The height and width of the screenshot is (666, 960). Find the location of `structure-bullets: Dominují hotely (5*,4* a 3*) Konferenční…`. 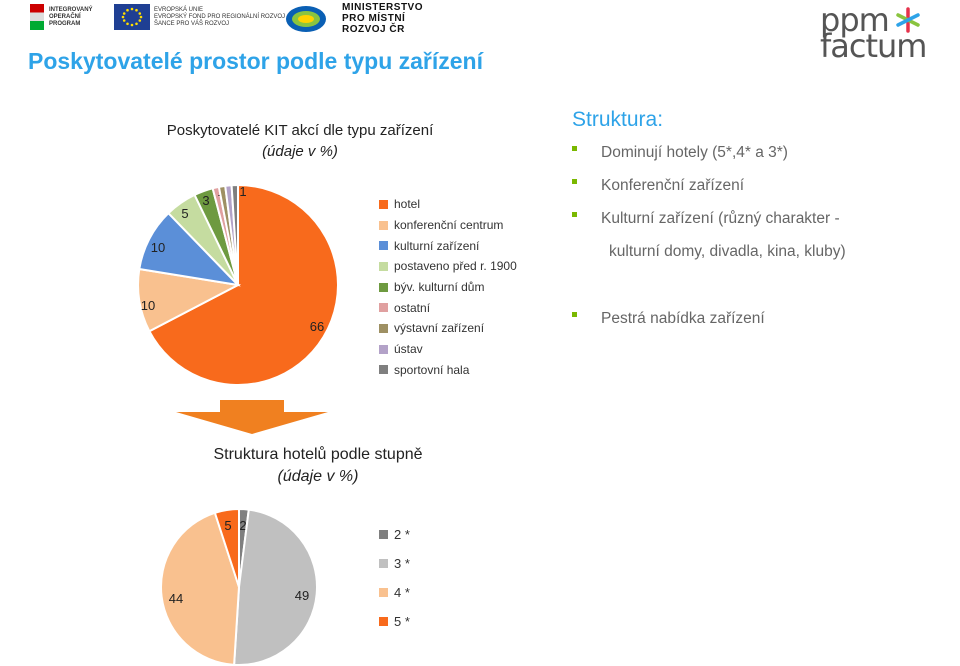

structure-bullets: Dominují hotely (5*,4* a 3*) Konferenční… is located at coordinates (762, 244).